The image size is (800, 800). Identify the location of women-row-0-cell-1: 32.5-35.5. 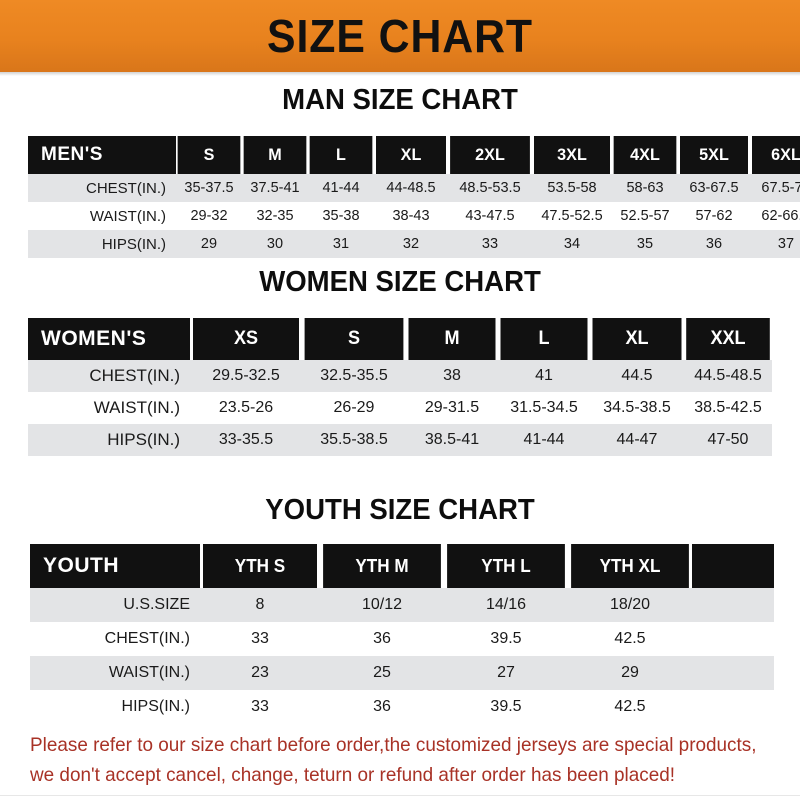
(354, 376).